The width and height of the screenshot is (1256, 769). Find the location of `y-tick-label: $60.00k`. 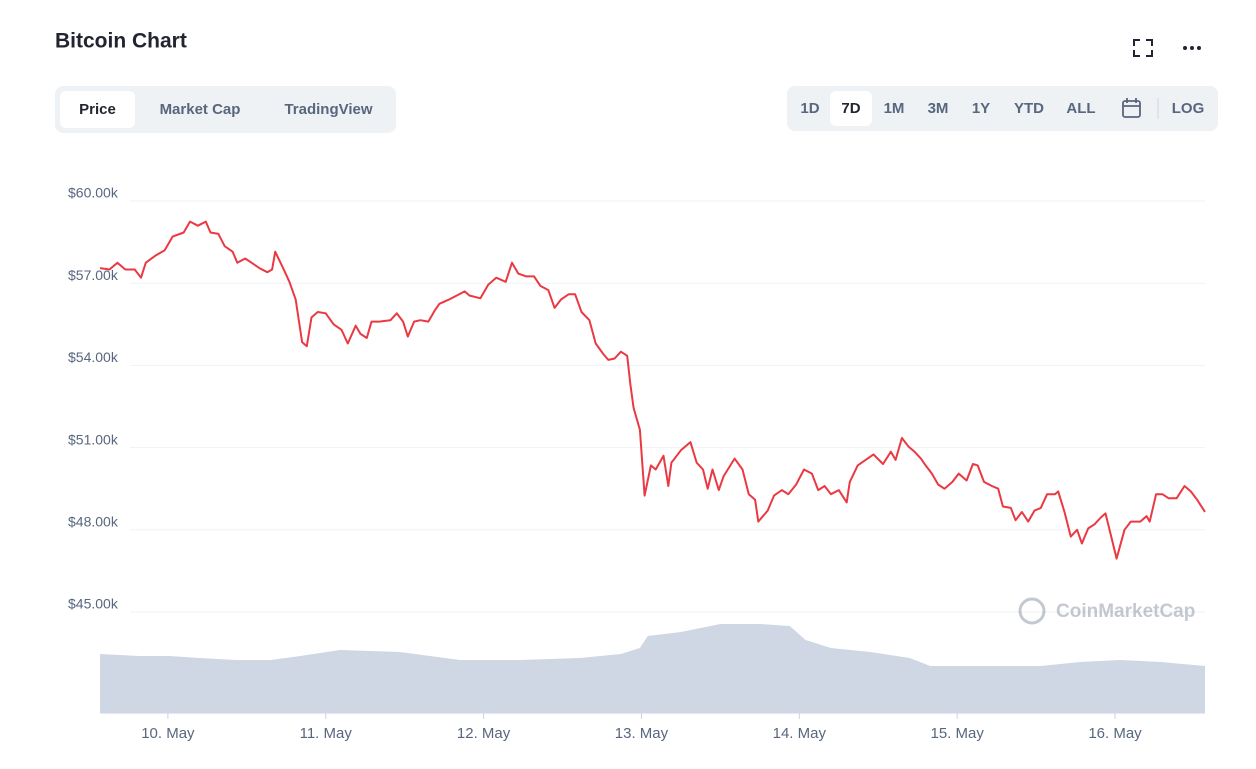

y-tick-label: $60.00k is located at coordinates (93, 193).